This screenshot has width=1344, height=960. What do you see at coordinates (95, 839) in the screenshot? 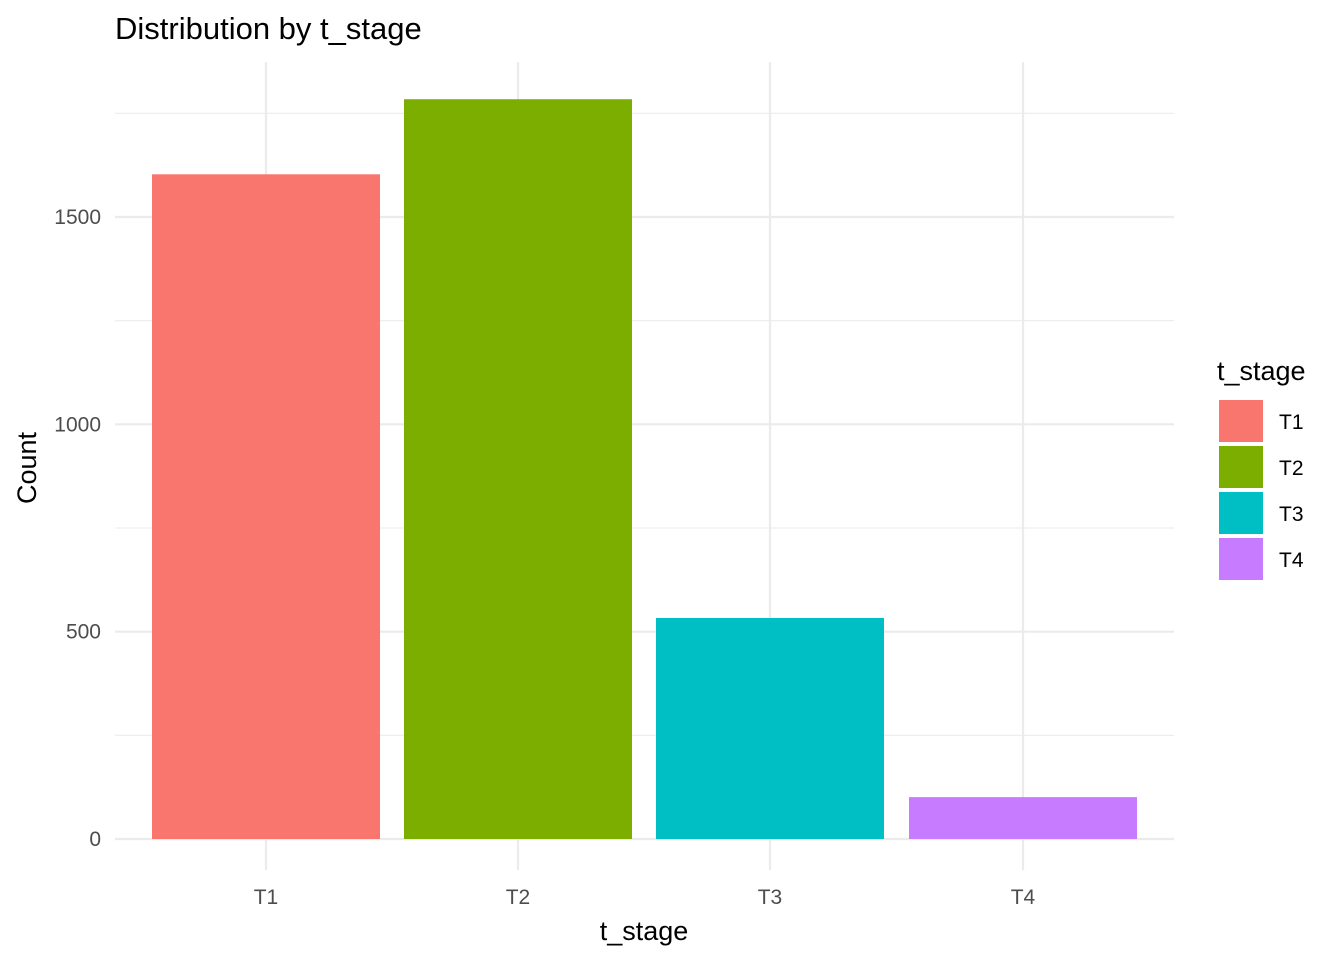
I see `y-tick-label: 0` at bounding box center [95, 839].